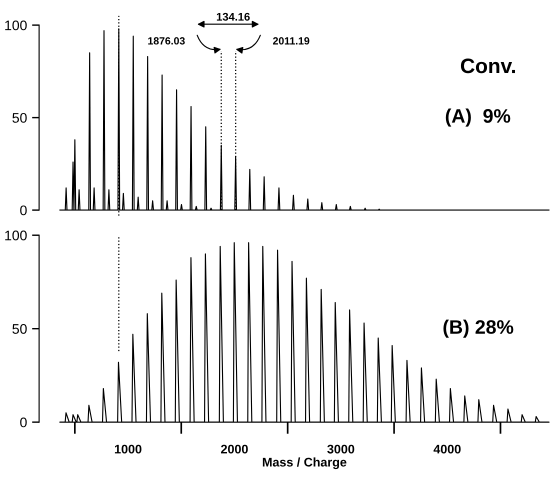 Image resolution: width=550 pixels, height=483 pixels. I want to click on annotation: 1876.03, so click(166, 41).